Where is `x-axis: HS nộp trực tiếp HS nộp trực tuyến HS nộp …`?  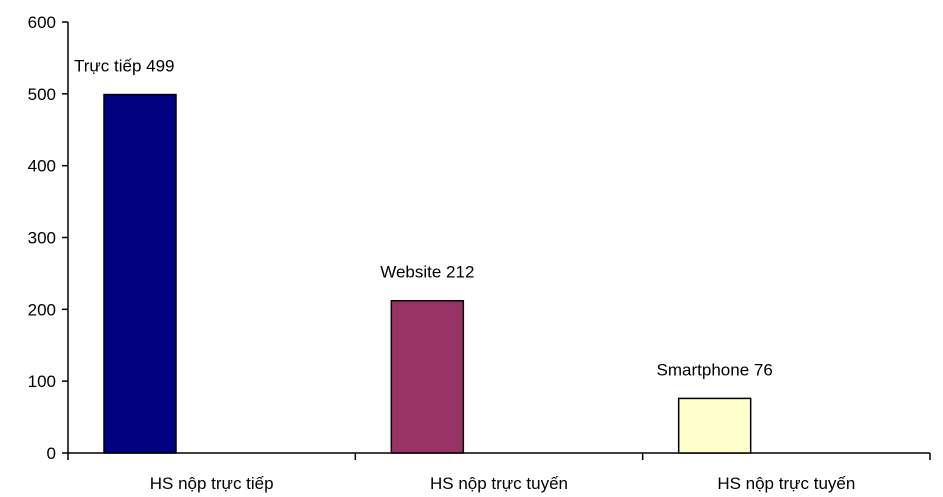 x-axis: HS nộp trực tiếp HS nộp trực tuyến HS nộp … is located at coordinates (499, 472).